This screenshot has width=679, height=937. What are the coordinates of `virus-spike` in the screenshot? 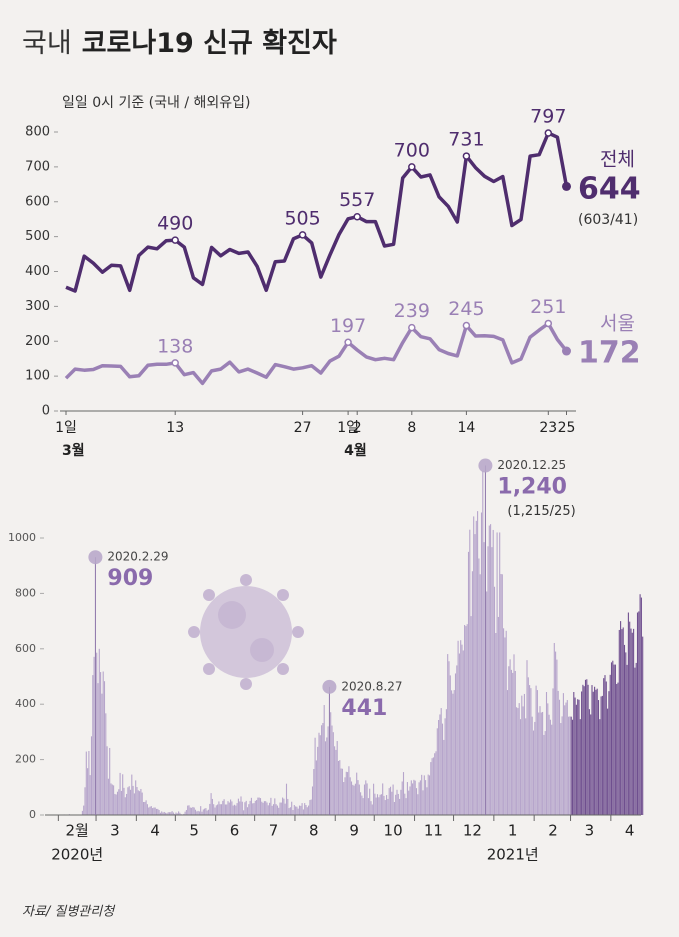 It's located at (298, 632).